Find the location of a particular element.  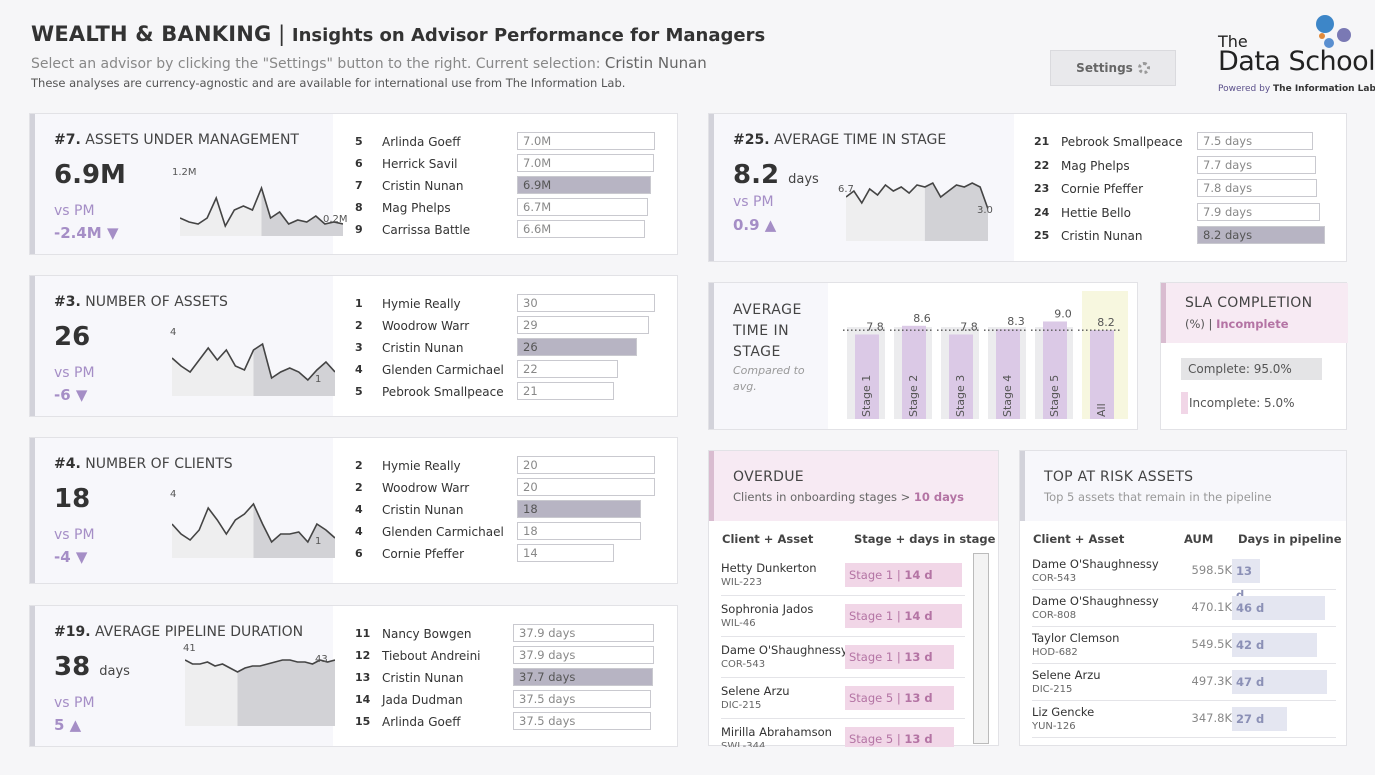

ranking-number: 4 is located at coordinates (359, 509).